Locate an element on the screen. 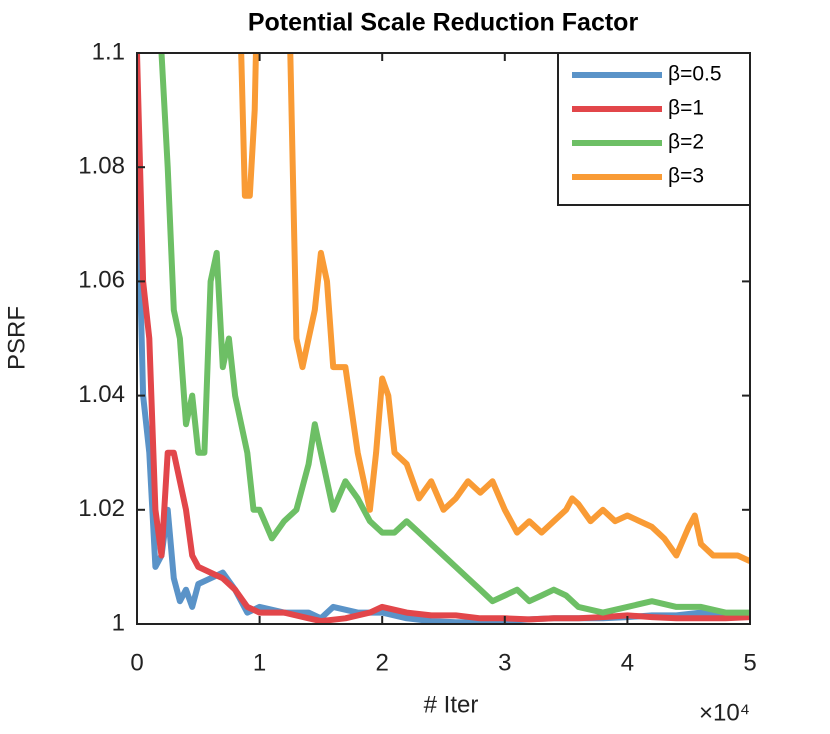  y-tick-label: 1.08 is located at coordinates (101, 166).